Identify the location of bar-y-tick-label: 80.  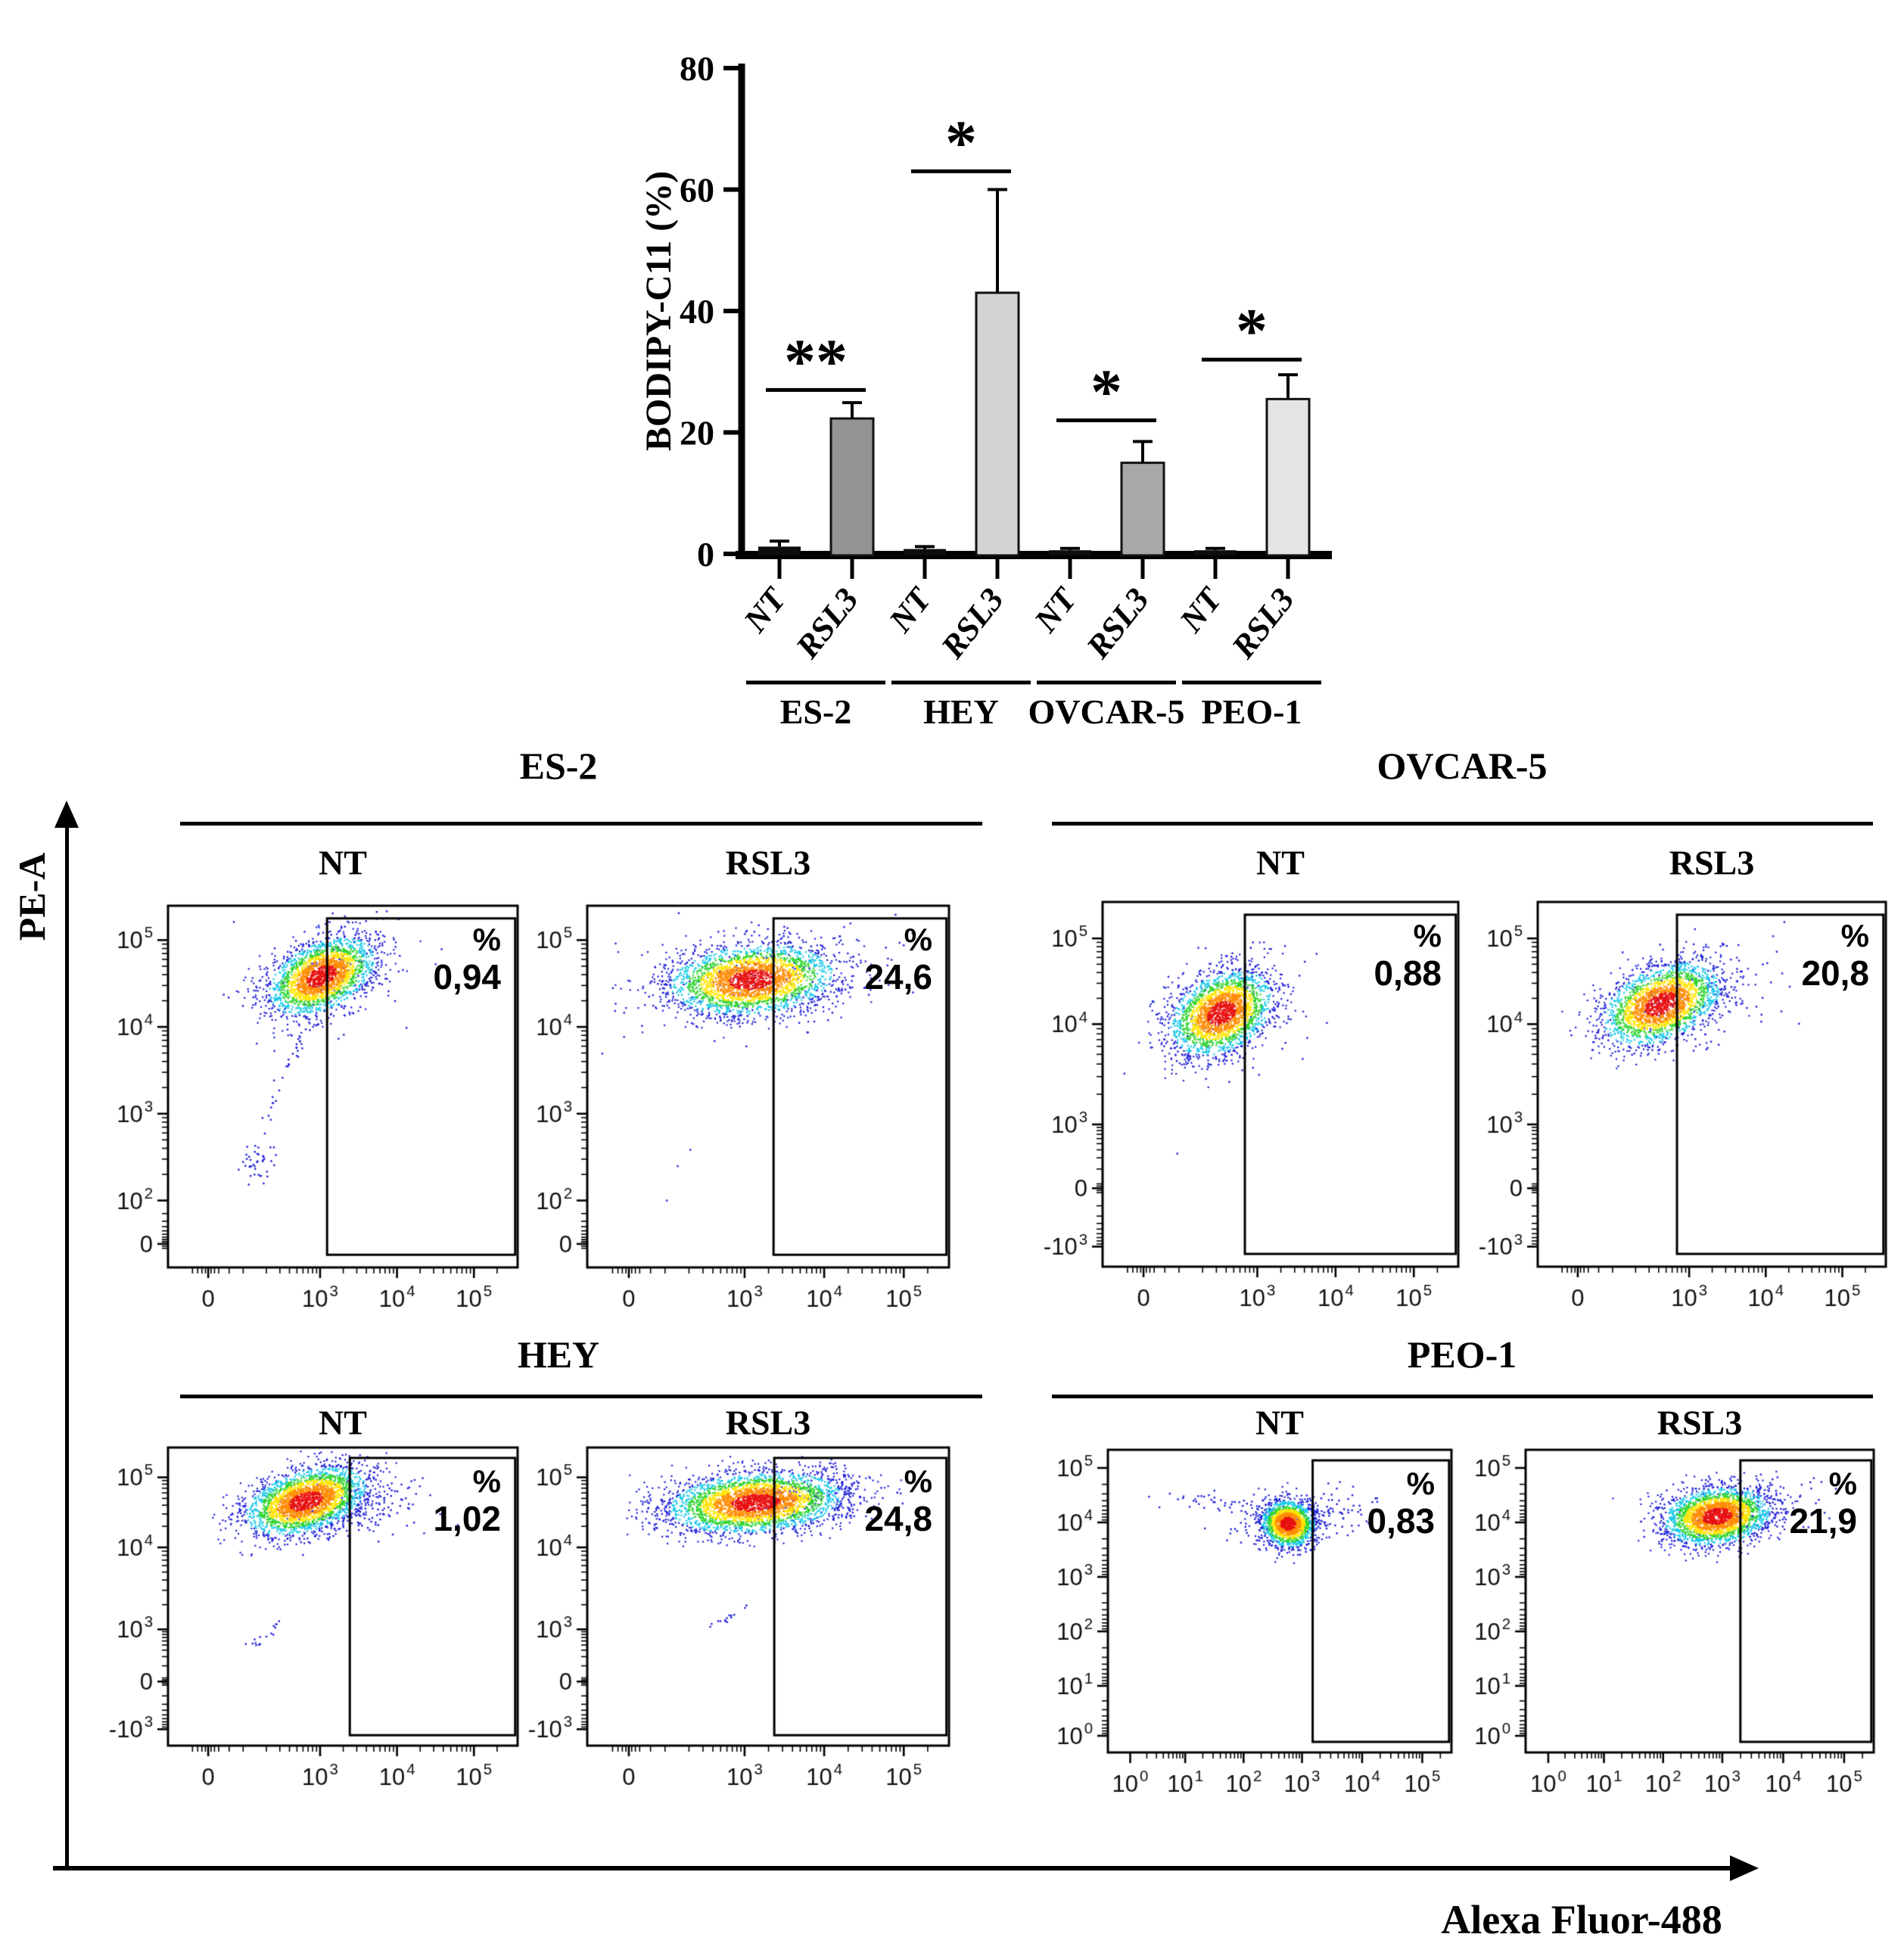
(697, 68).